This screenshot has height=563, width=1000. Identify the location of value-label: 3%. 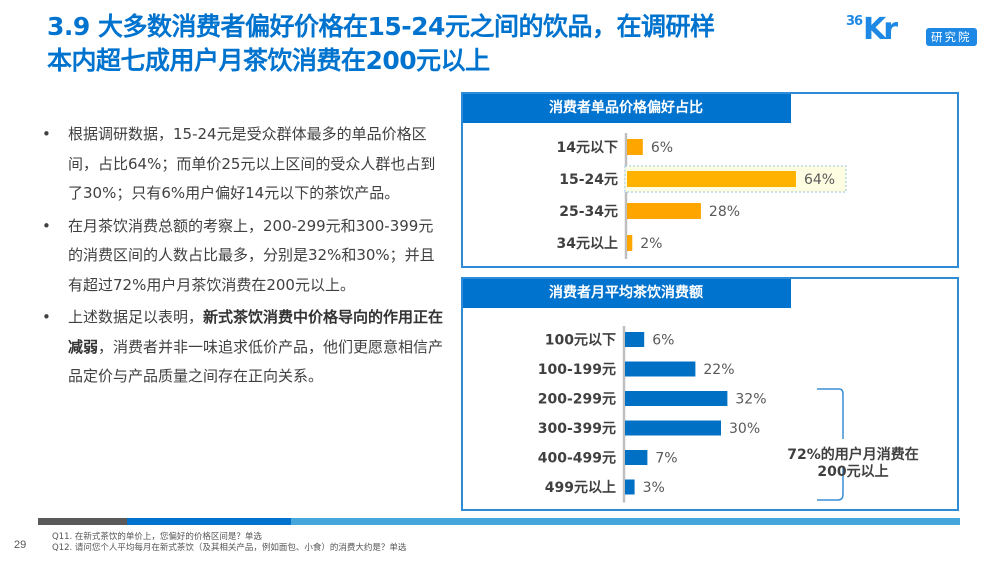
(654, 488).